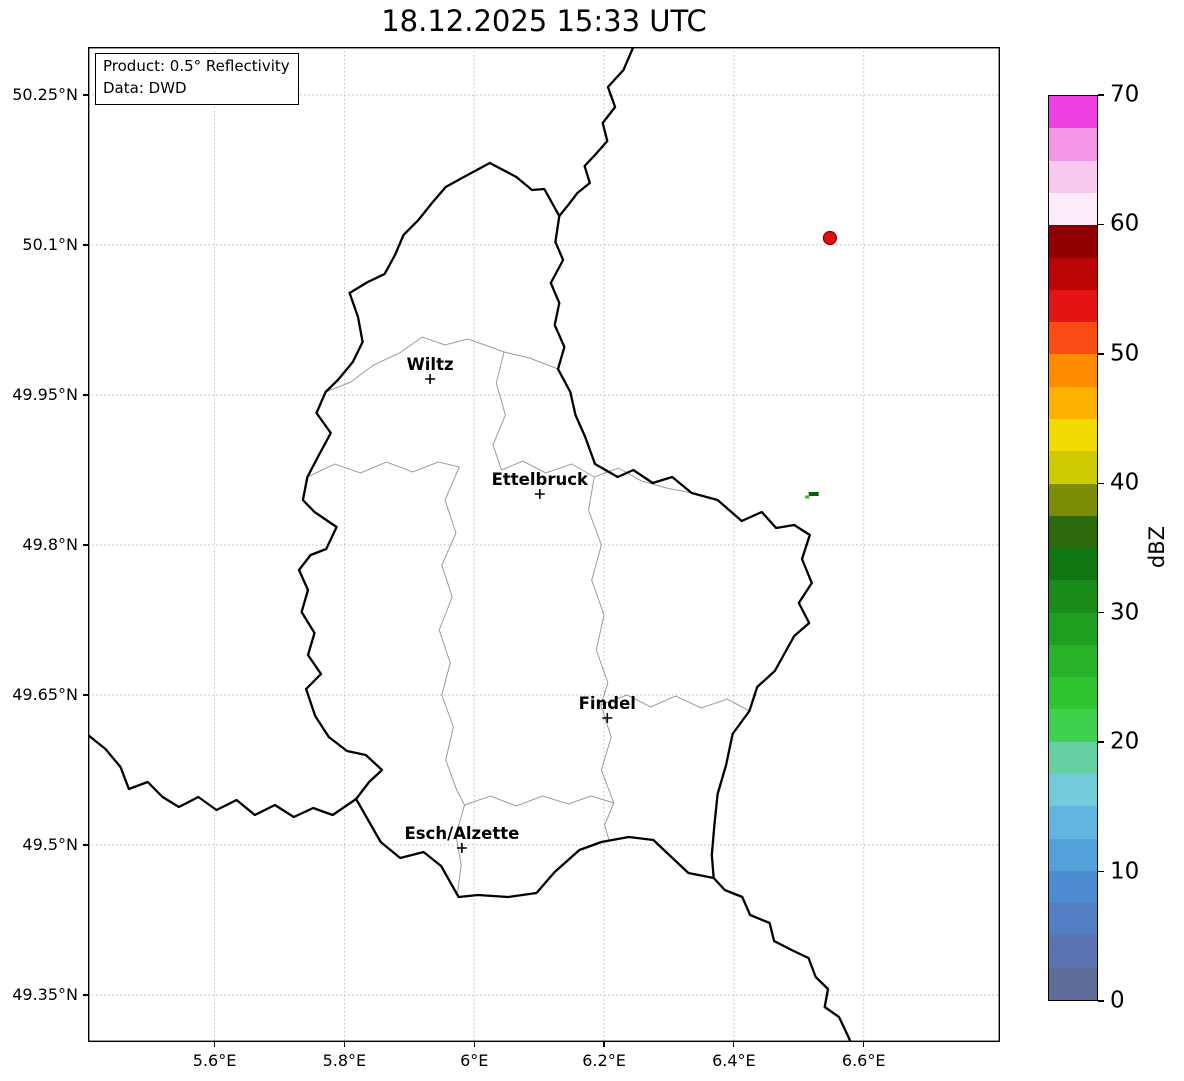 The image size is (1184, 1081). What do you see at coordinates (734, 1060) in the screenshot?
I see `x-axis-tick-label: 6.4°E` at bounding box center [734, 1060].